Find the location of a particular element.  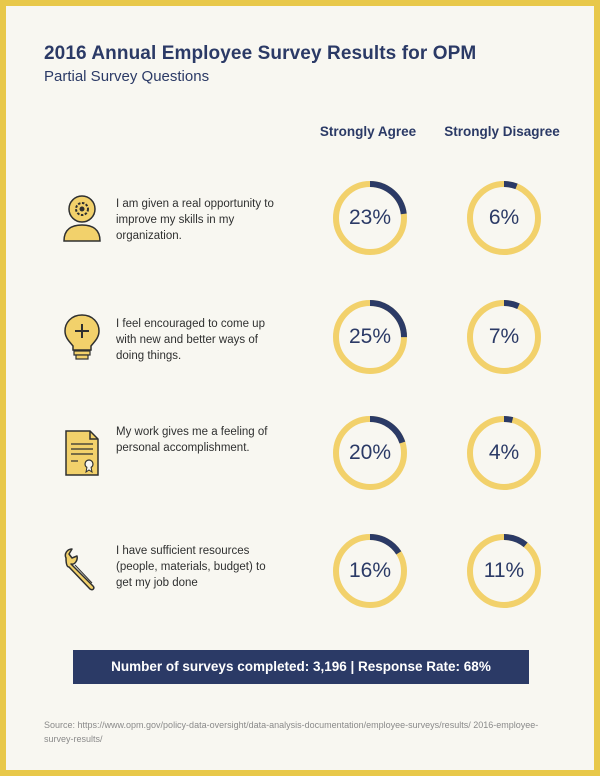

wrench-icon is located at coordinates (82, 571).